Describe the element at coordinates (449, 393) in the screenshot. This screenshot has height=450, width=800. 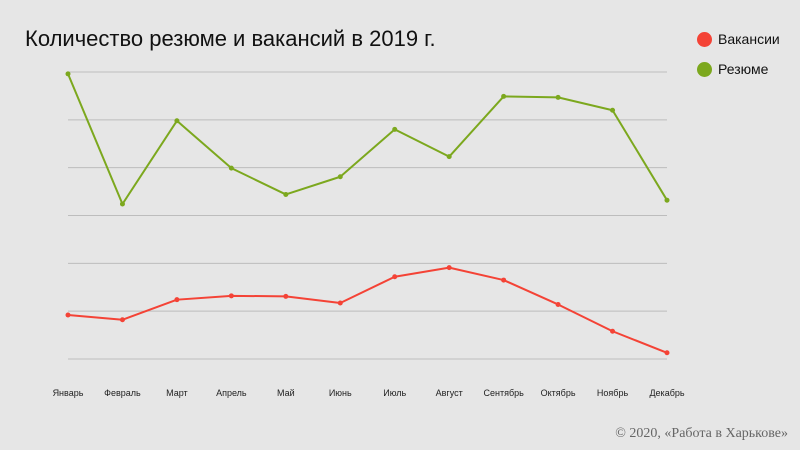
I see `x-tick-label: Август` at that location.